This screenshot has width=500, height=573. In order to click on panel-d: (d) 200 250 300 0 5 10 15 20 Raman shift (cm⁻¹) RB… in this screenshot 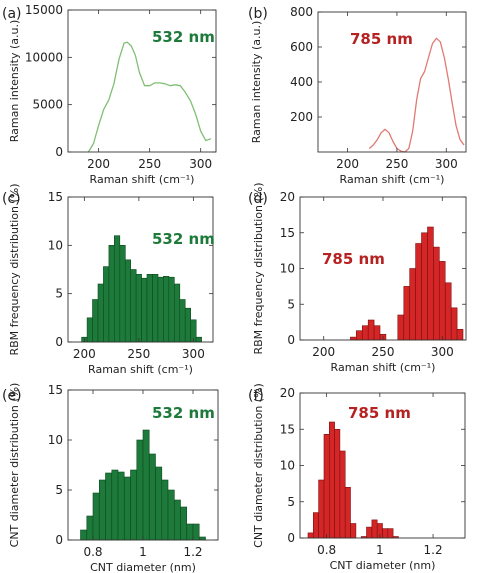, I will do `click(357, 278)`.